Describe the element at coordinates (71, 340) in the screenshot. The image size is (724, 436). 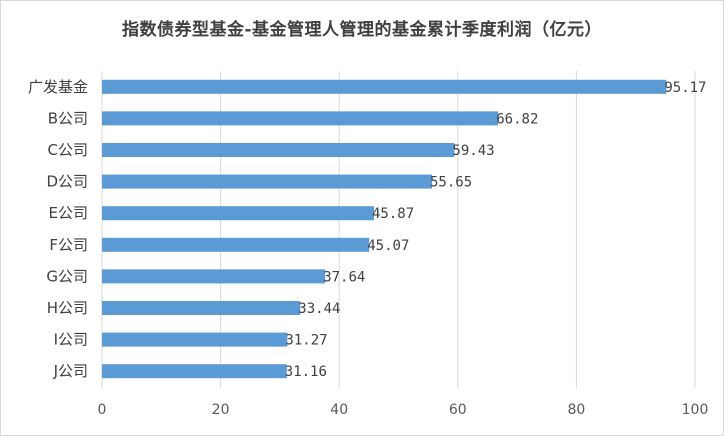
I see `category-label: I公司` at that location.